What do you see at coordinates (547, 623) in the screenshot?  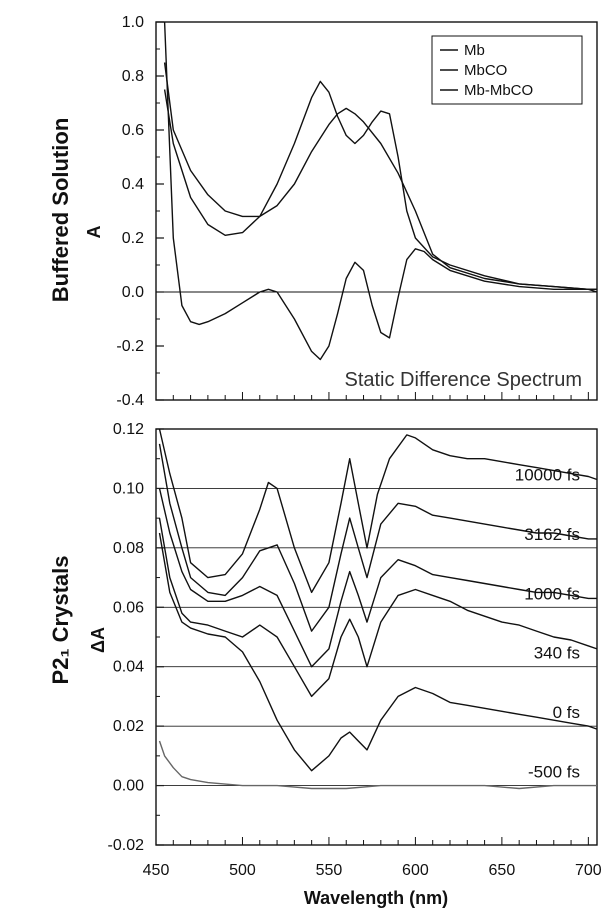 I see `bottom-series-labels: 10000 fs 3162 fs 1000 fs 340 fs 0 fs -500 fs` at bounding box center [547, 623].